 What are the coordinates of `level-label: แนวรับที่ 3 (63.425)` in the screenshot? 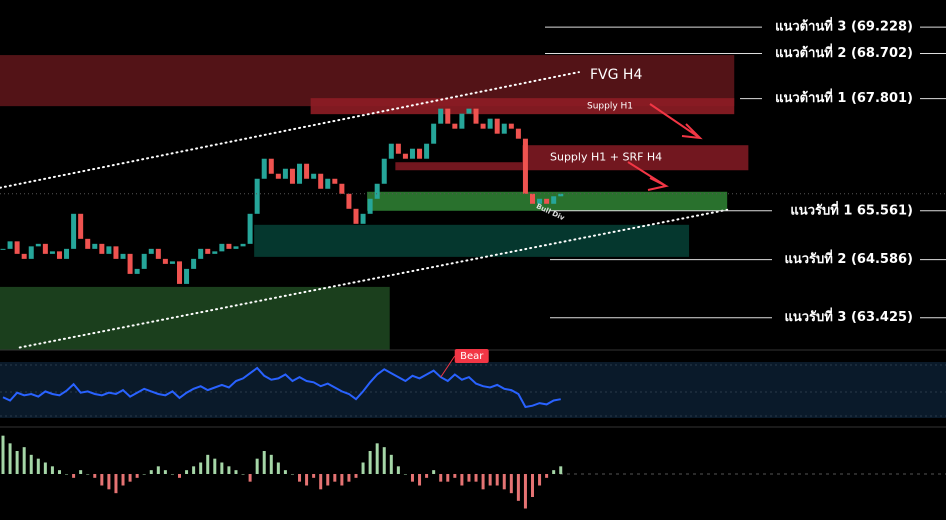 It's located at (848, 316).